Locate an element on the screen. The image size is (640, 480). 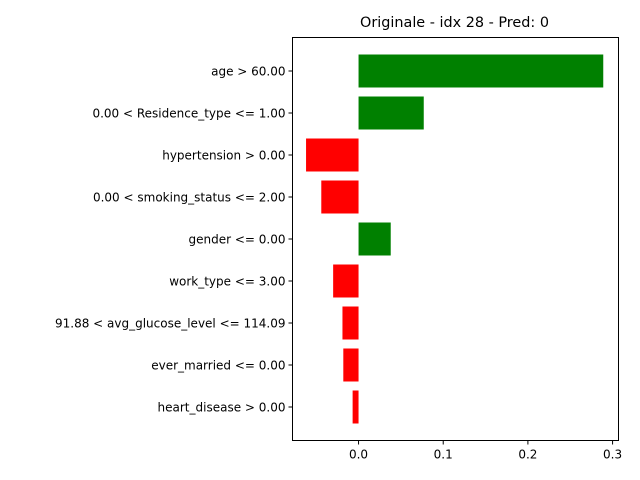
y-tick-label: gender <= 0.00 is located at coordinates (237, 240).